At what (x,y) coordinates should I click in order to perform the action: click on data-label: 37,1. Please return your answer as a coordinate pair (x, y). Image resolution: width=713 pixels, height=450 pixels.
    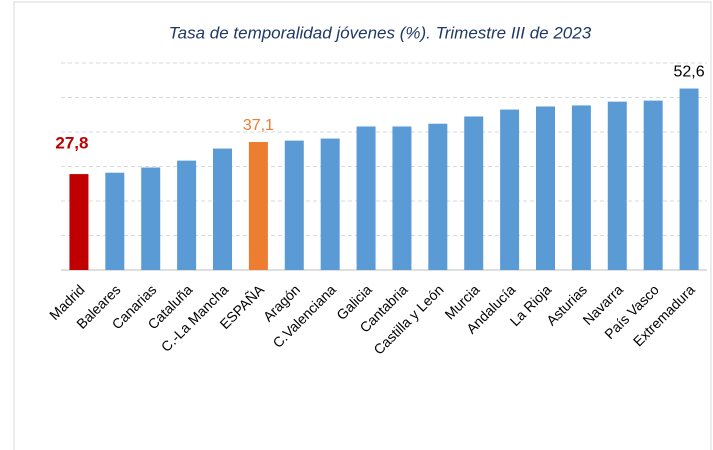
    Looking at the image, I should click on (258, 125).